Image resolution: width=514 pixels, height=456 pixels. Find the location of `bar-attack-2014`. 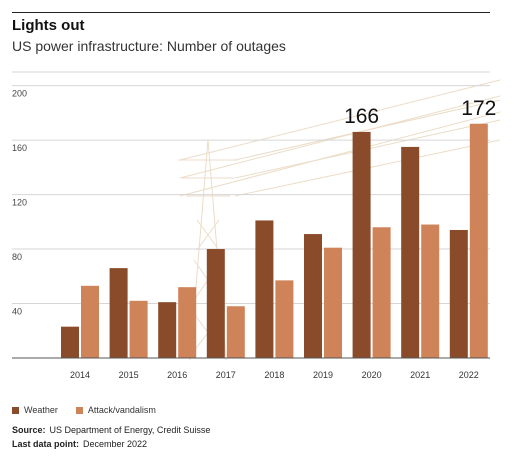

bar-attack-2014 is located at coordinates (90, 321).